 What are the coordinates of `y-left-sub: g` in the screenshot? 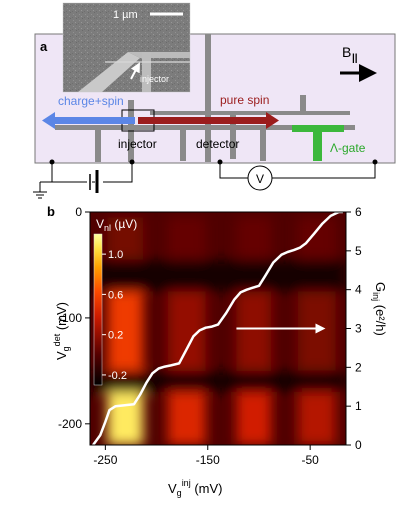 It's located at (66, 348).